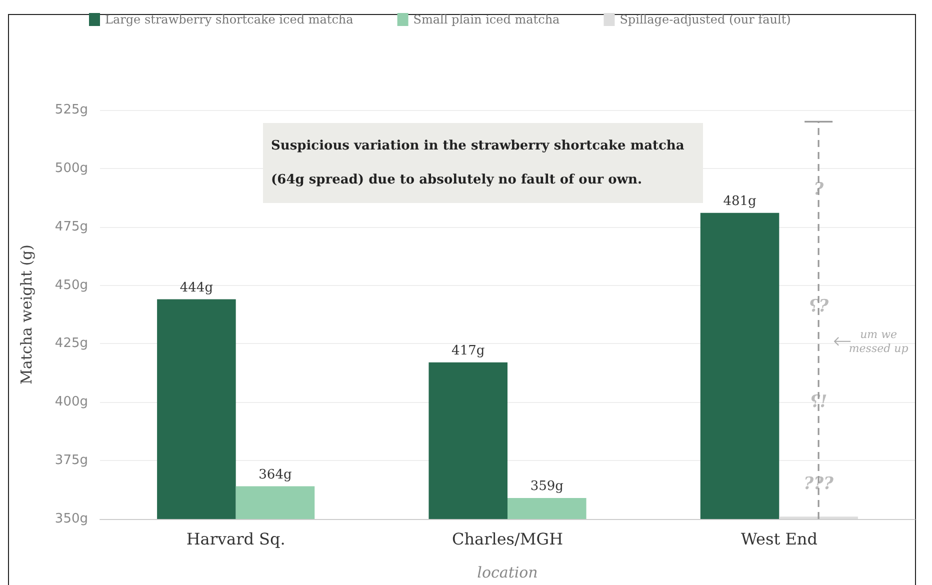 The width and height of the screenshot is (932, 585). What do you see at coordinates (229, 19) in the screenshot?
I see `legend-label: Large strawberry shortcake iced matcha` at bounding box center [229, 19].